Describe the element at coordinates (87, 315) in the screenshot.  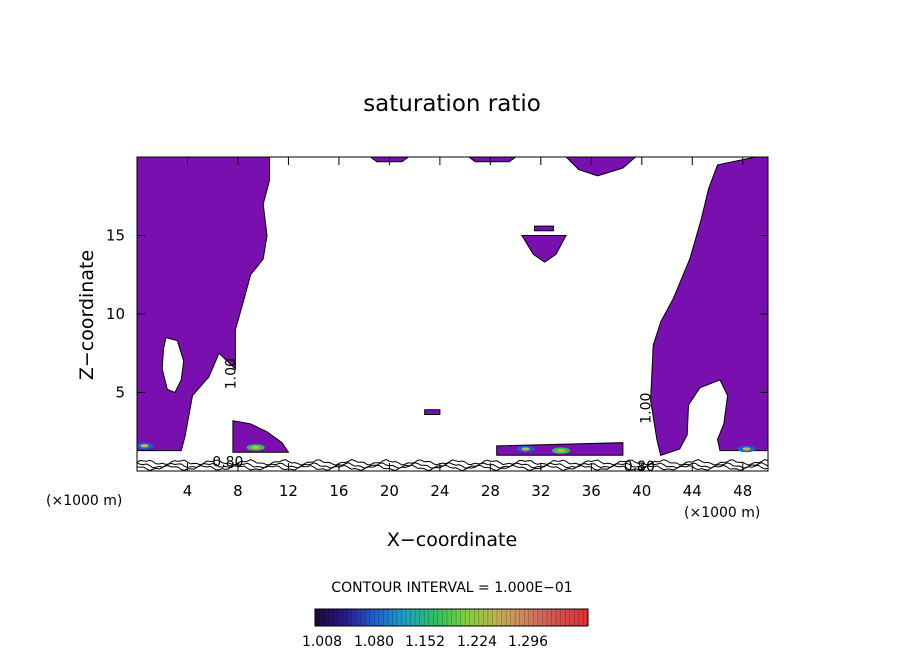
I see `y-axis-title: Z−coordinate` at that location.